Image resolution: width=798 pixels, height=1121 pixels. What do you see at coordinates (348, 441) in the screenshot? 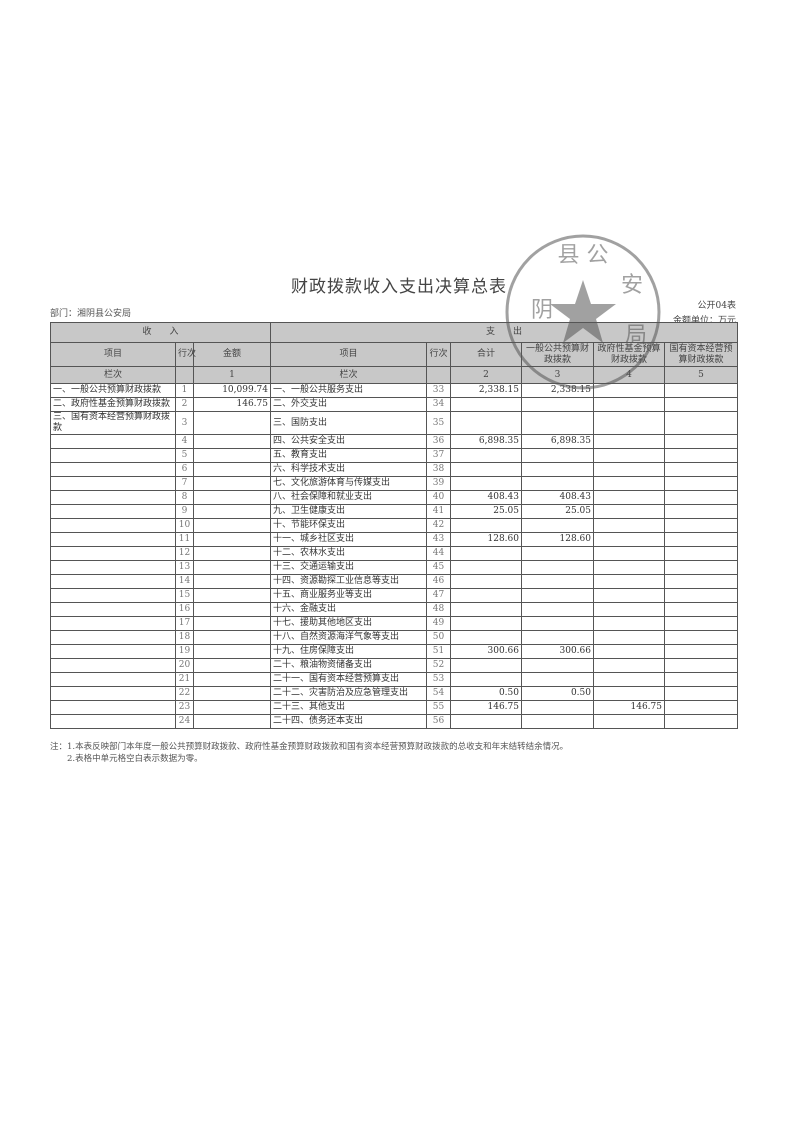
I see `expense-item: 四、公共安全支出` at bounding box center [348, 441].